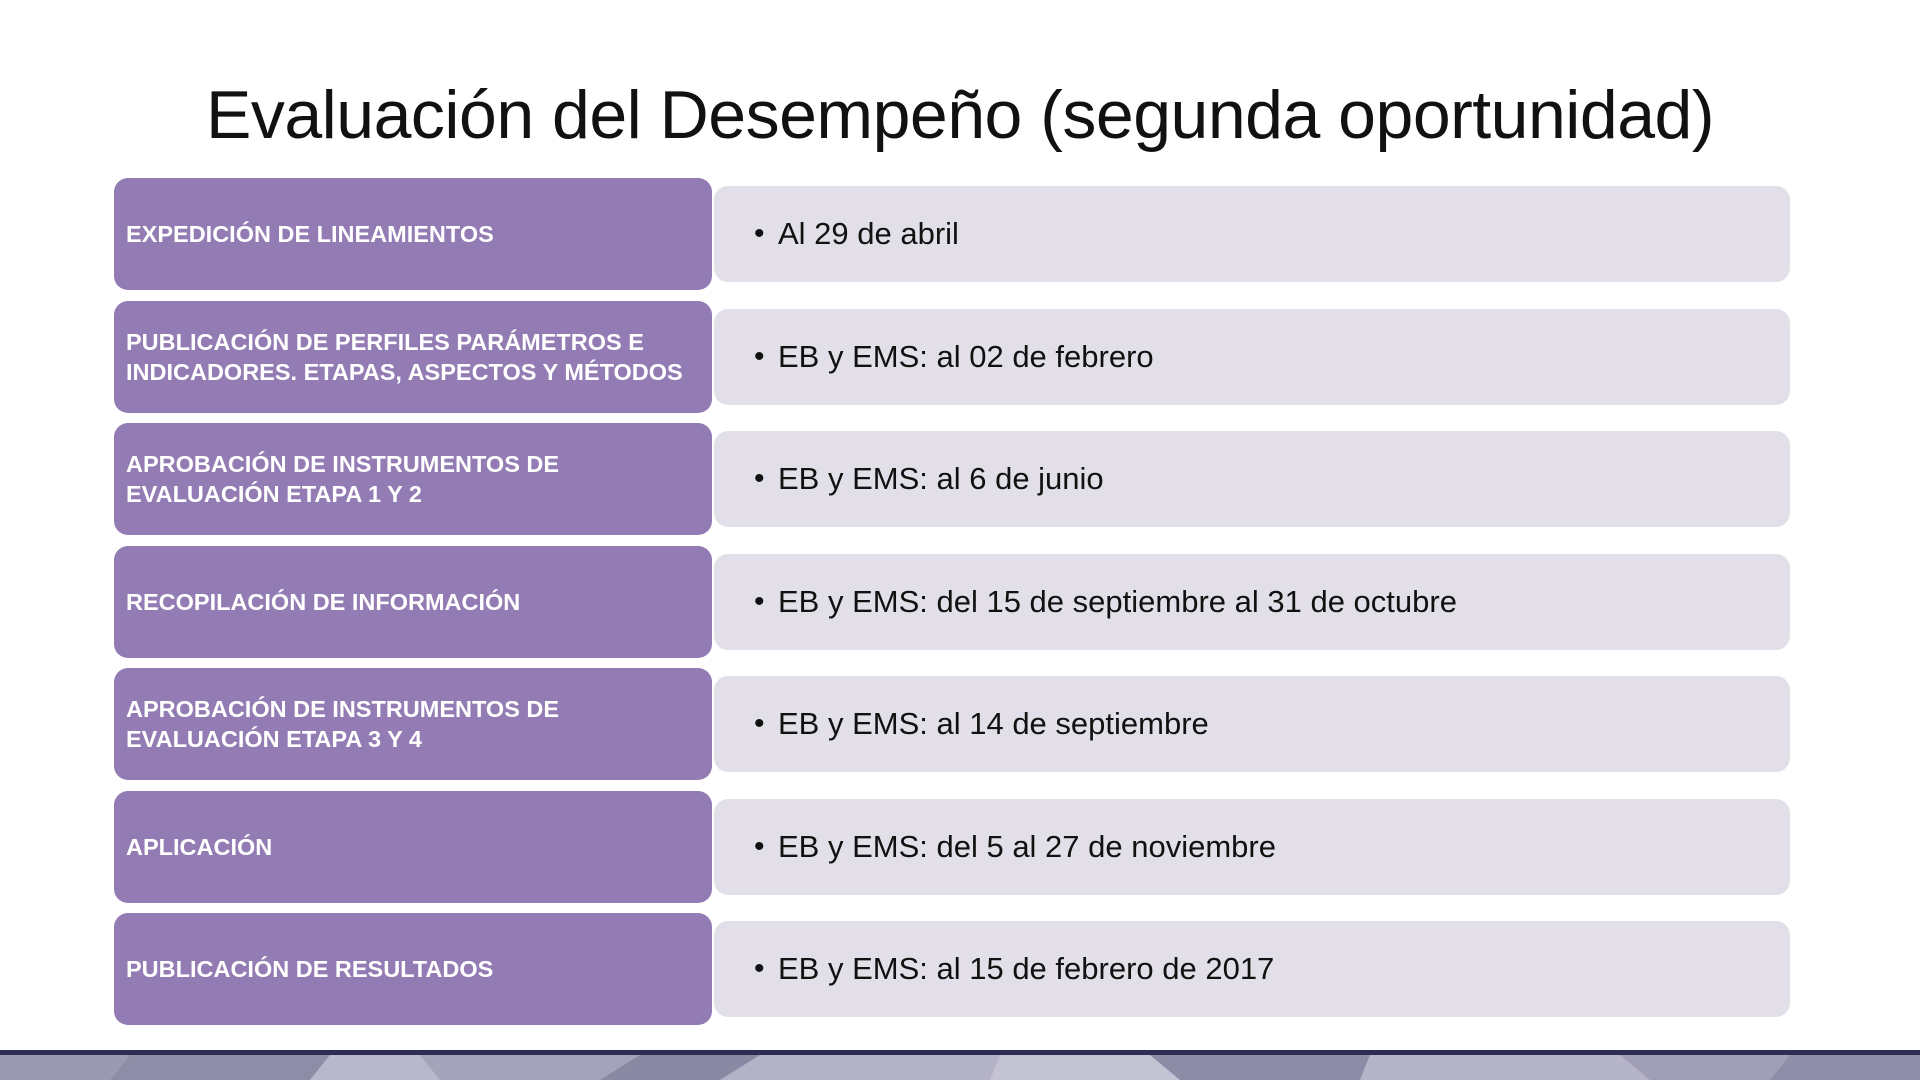 The image size is (1920, 1080). What do you see at coordinates (966, 356) in the screenshot?
I see `row-value: EB y EMS: al 02 de febrero` at bounding box center [966, 356].